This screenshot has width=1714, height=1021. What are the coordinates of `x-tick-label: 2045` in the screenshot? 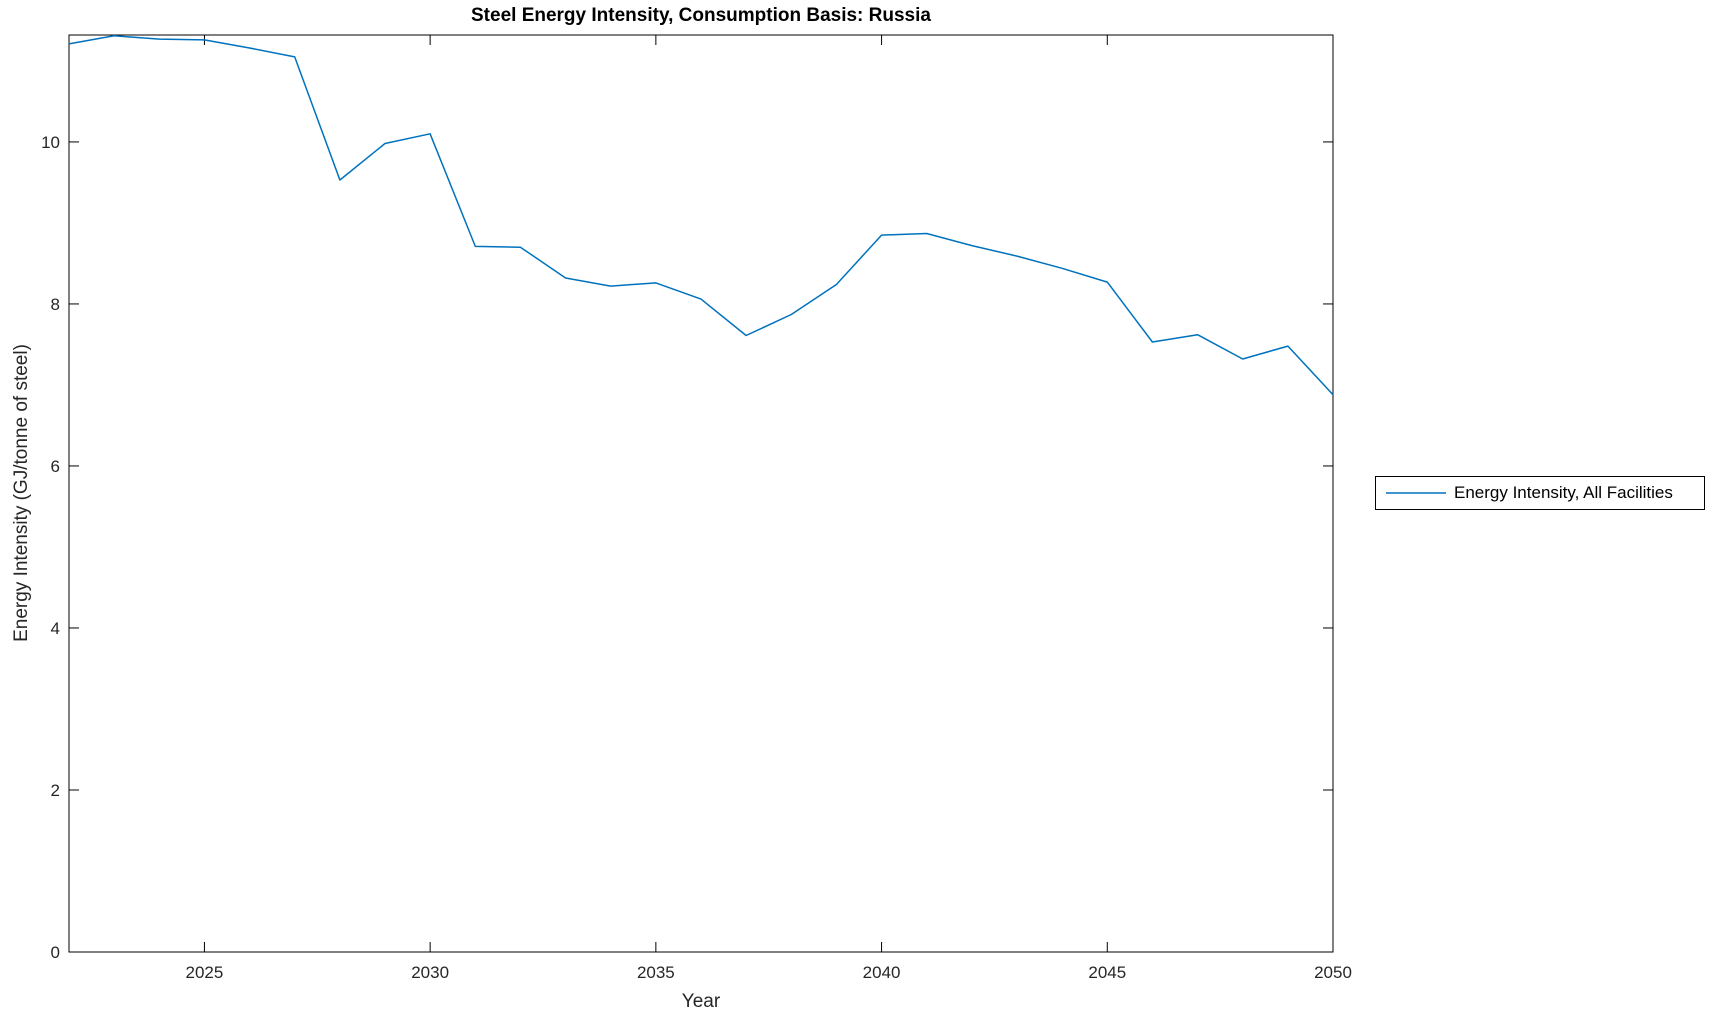 It's located at (1107, 972).